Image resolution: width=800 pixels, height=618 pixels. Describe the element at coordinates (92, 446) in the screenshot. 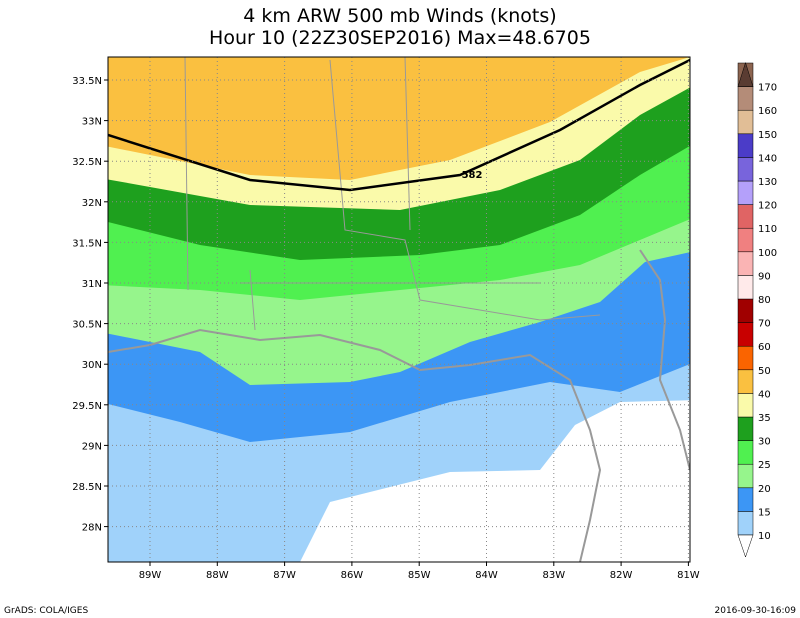

I see `lat-label: 29N` at that location.